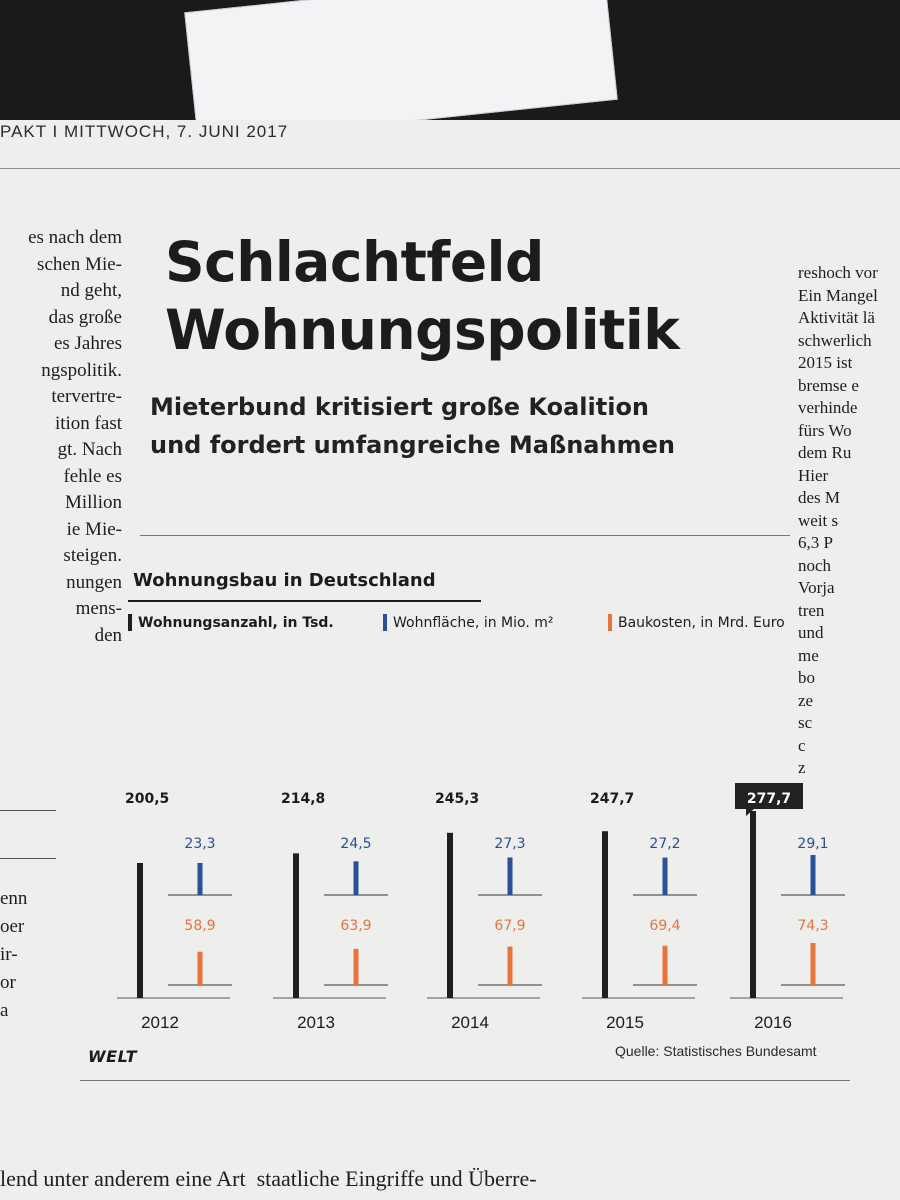 The height and width of the screenshot is (1200, 900). What do you see at coordinates (412, 445) in the screenshot?
I see `subheadline-line-2: und fordert umfangreiche Maßnahmen` at bounding box center [412, 445].